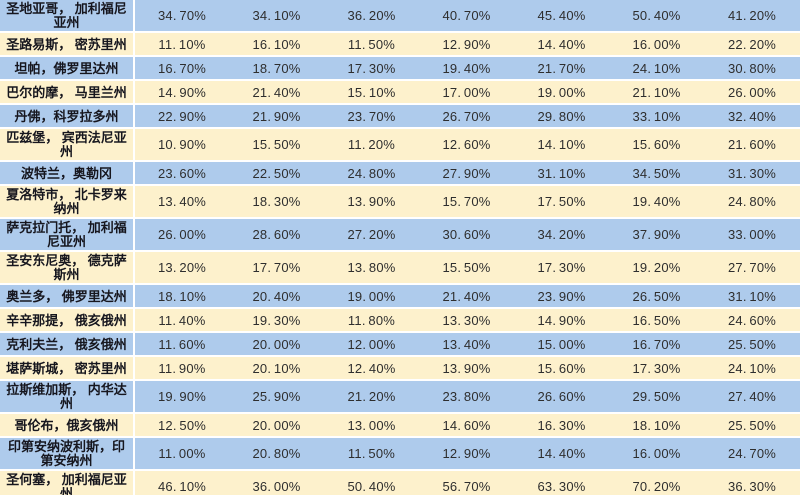  Describe the element at coordinates (182, 344) in the screenshot. I see `value-cell: 11. 60%` at that location.